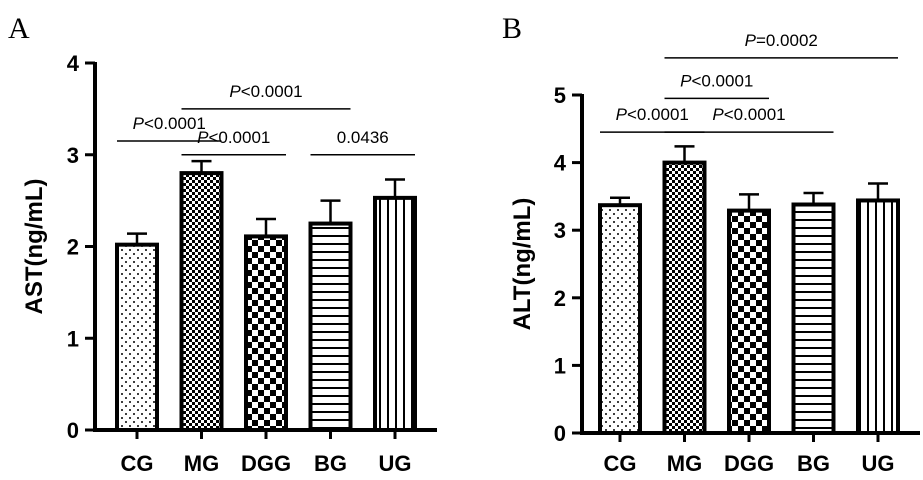 The height and width of the screenshot is (480, 923). What do you see at coordinates (363, 137) in the screenshot?
I see `significance-label: 0.0436` at bounding box center [363, 137].